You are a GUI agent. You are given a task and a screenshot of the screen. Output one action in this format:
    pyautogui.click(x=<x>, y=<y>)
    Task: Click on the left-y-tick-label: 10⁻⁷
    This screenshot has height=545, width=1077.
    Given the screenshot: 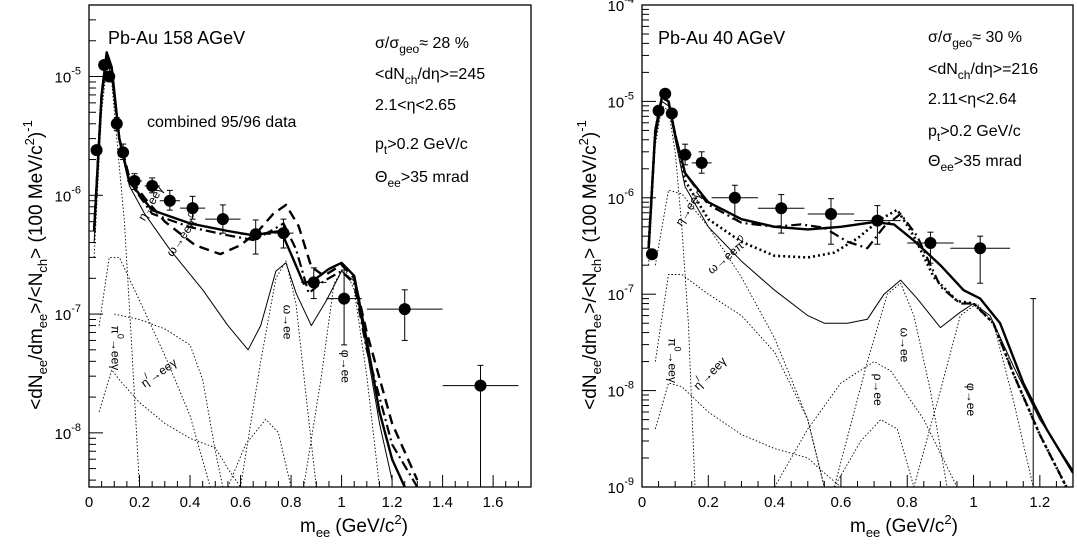 What is the action you would take?
    pyautogui.click(x=68, y=313)
    